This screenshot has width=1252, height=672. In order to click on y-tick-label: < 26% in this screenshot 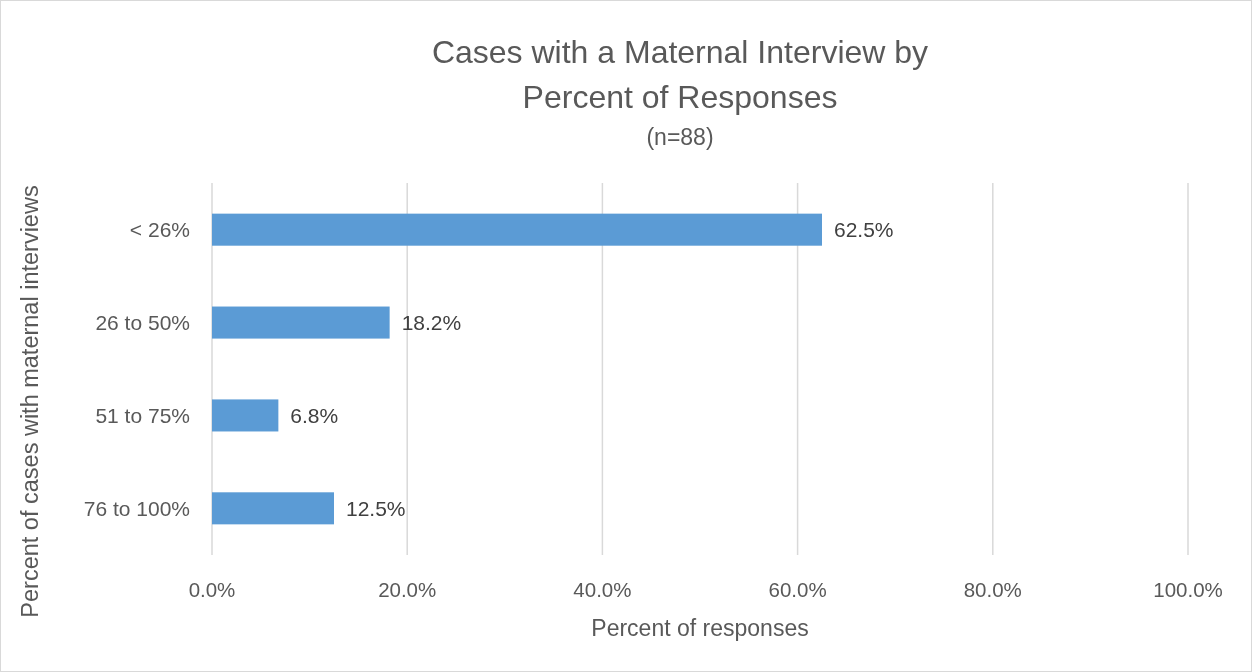, I will do `click(159, 230)`.